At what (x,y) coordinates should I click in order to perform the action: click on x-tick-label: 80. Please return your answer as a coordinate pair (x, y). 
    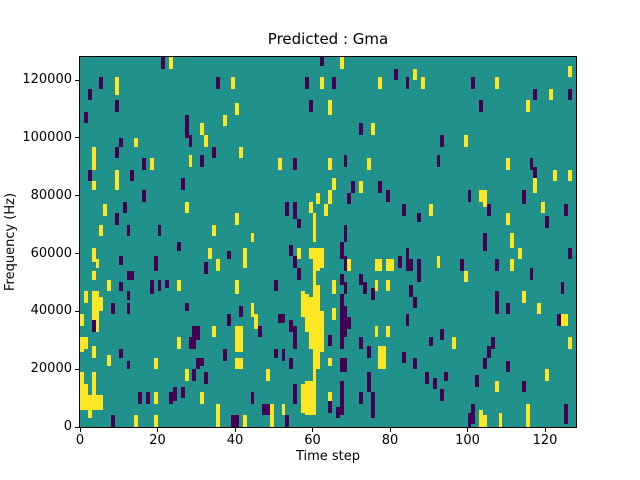
    Looking at the image, I should click on (390, 440).